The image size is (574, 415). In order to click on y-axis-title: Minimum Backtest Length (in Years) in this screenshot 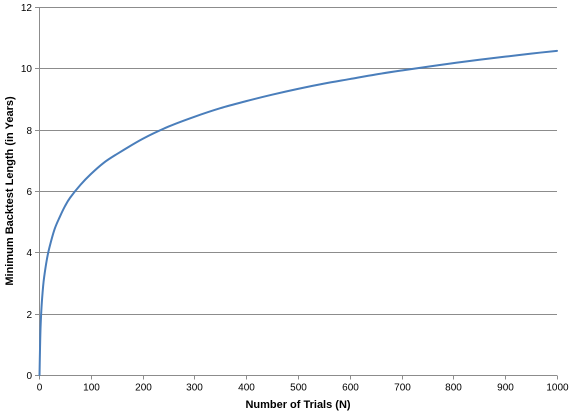, I will do `click(10, 191)`.